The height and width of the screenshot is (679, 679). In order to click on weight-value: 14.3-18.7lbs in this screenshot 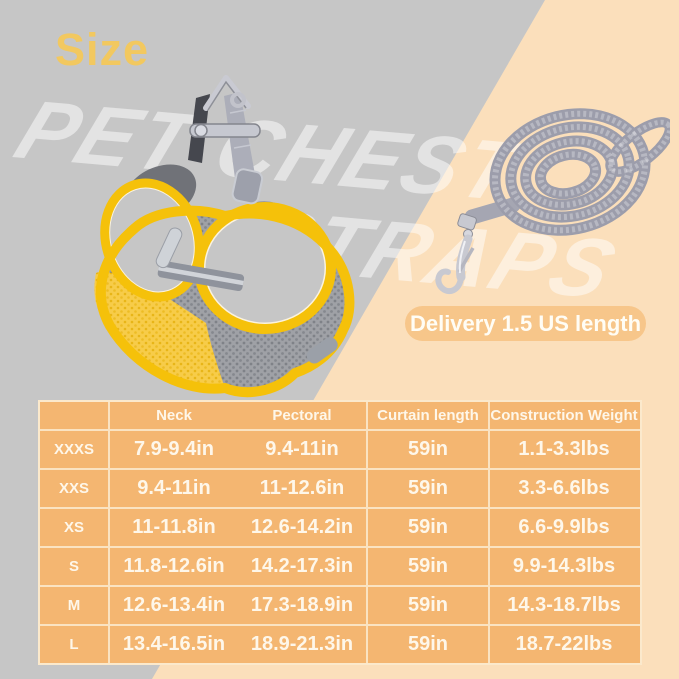, I will do `click(564, 605)`.